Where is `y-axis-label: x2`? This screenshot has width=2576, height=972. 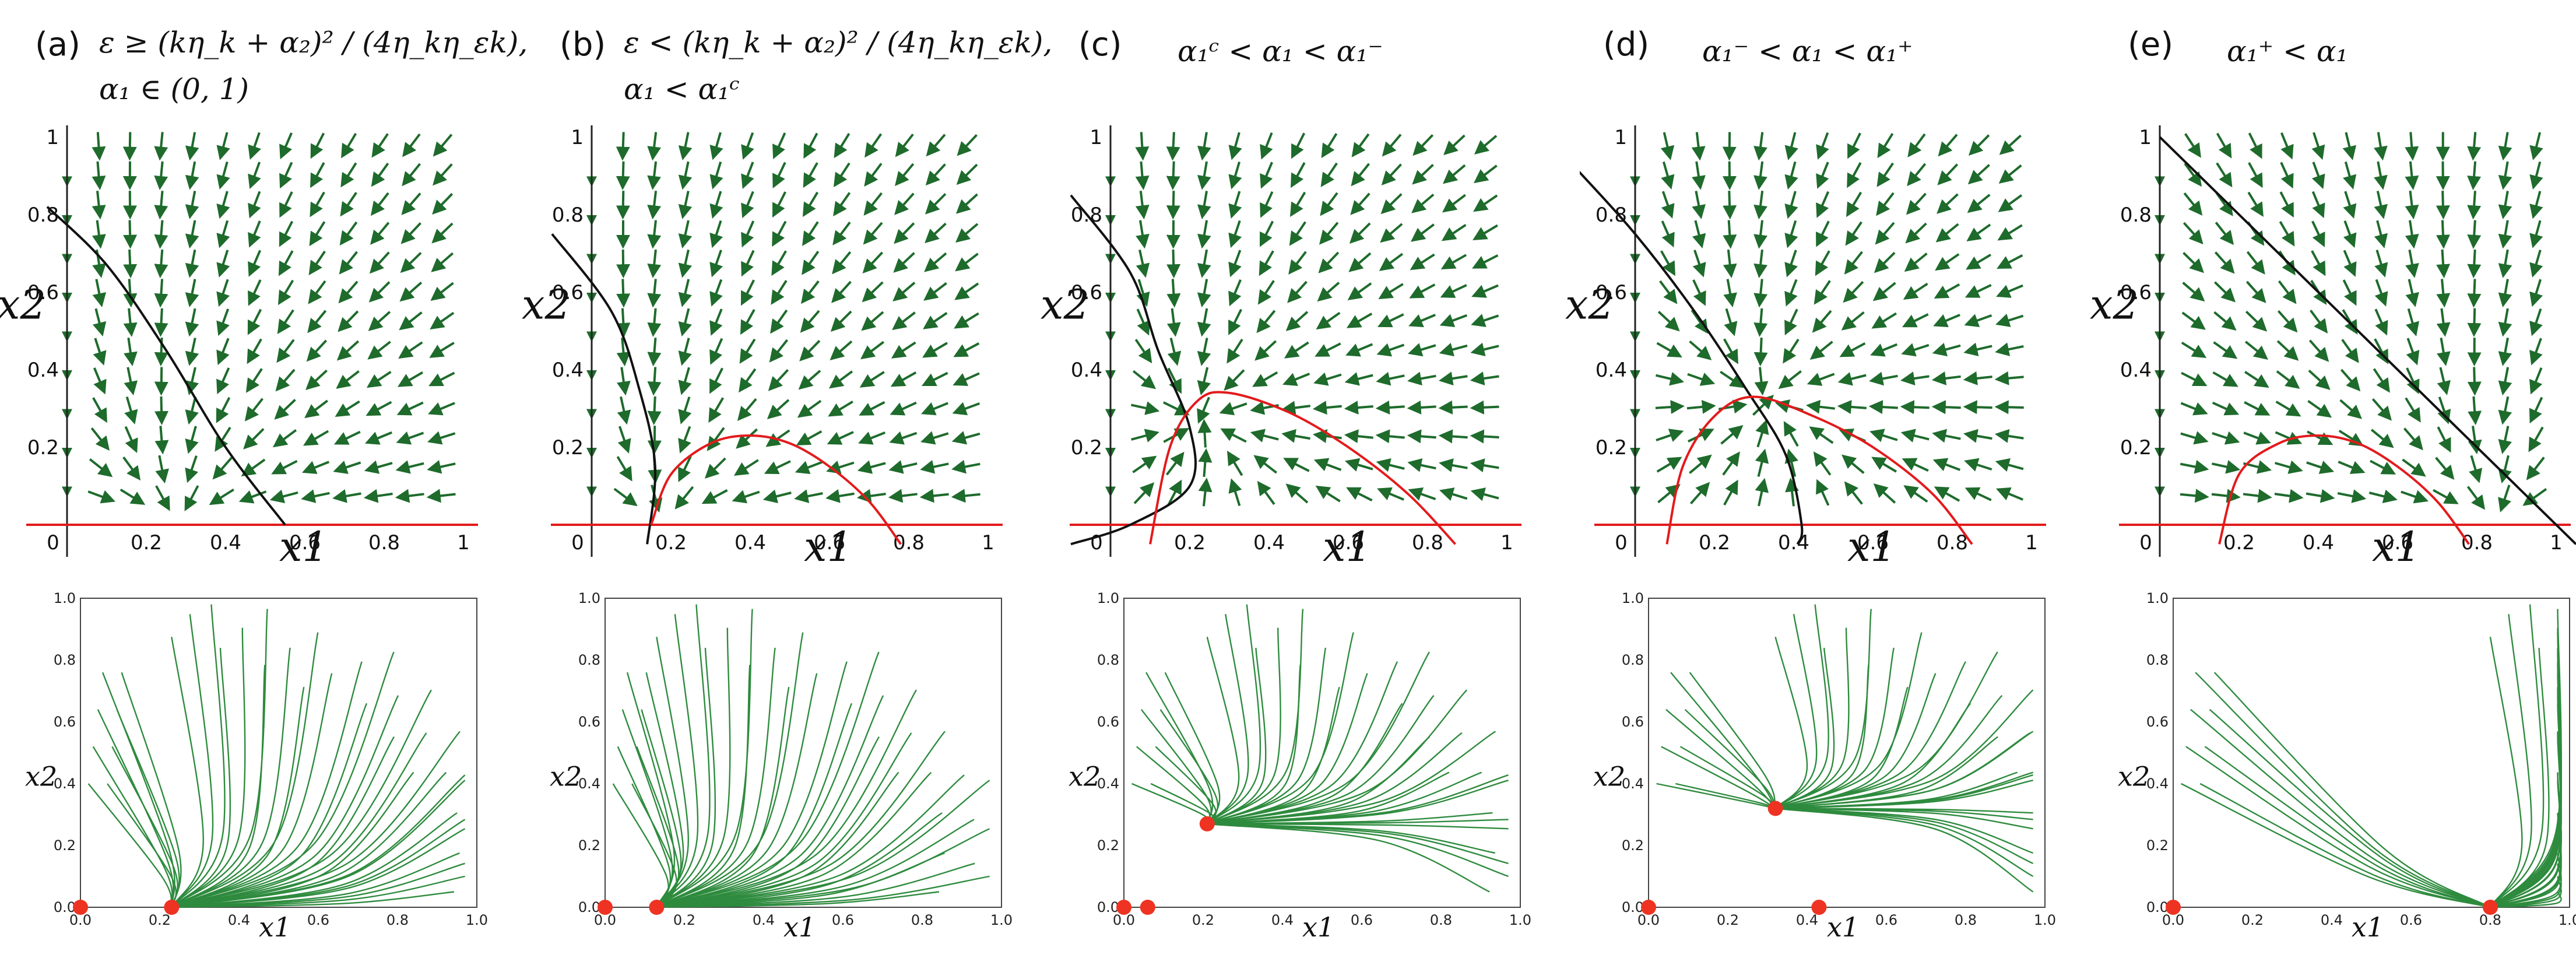 y-axis-label: x2 is located at coordinates (1589, 304).